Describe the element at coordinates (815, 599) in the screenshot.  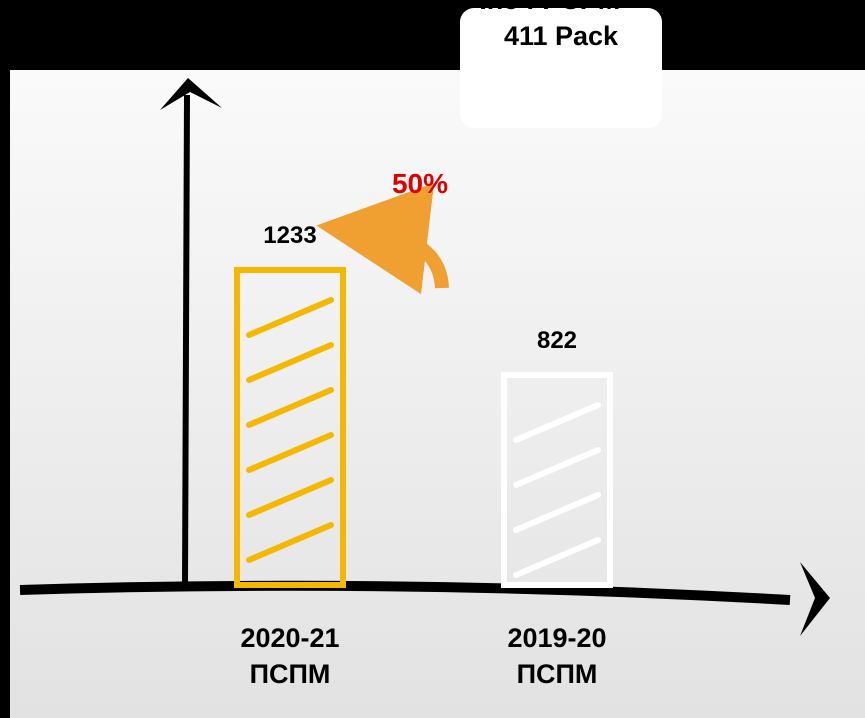
I see `x-axis-arrow` at that location.